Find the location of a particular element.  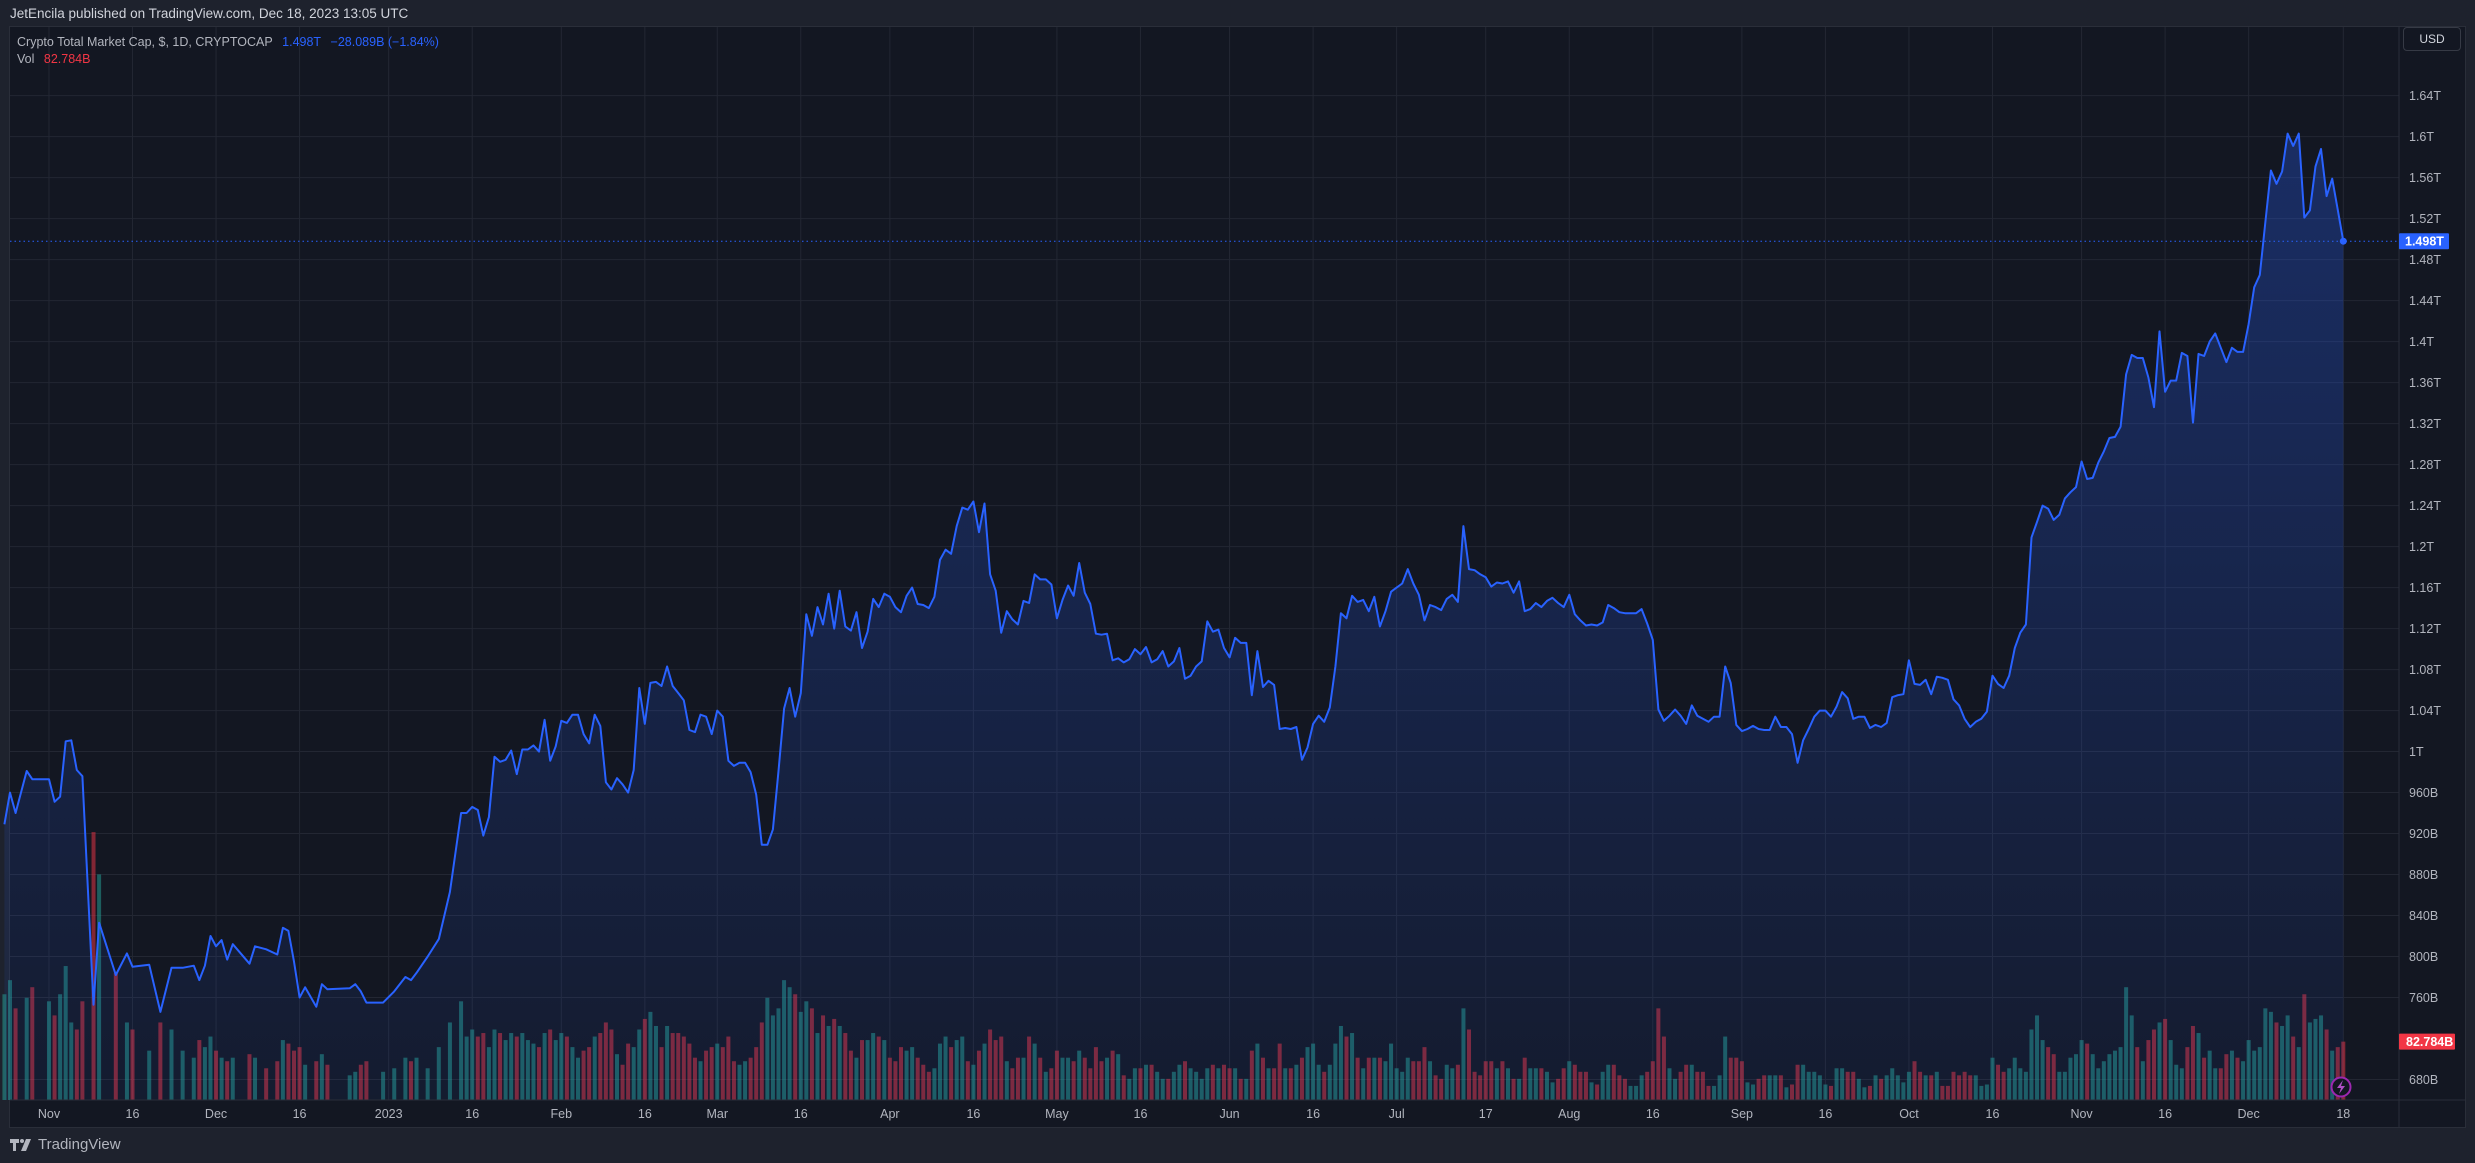

price-tick-label: 1.44T is located at coordinates (2425, 301).